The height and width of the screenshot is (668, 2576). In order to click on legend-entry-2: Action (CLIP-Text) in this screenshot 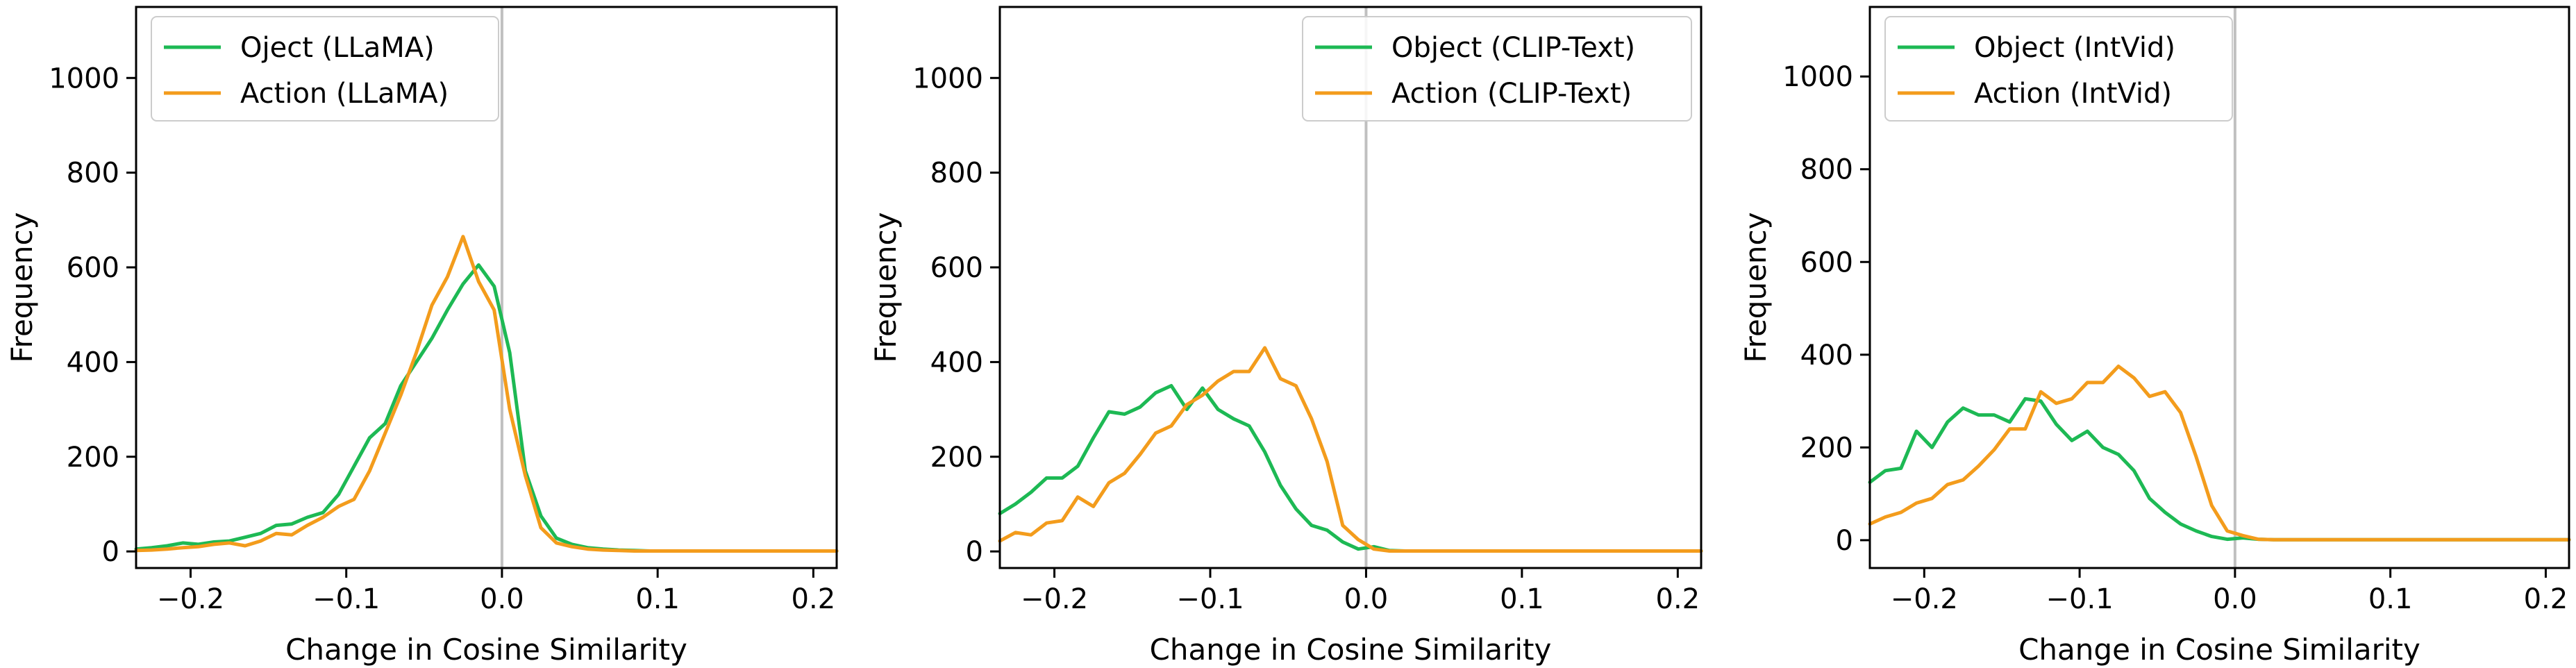, I will do `click(1511, 94)`.